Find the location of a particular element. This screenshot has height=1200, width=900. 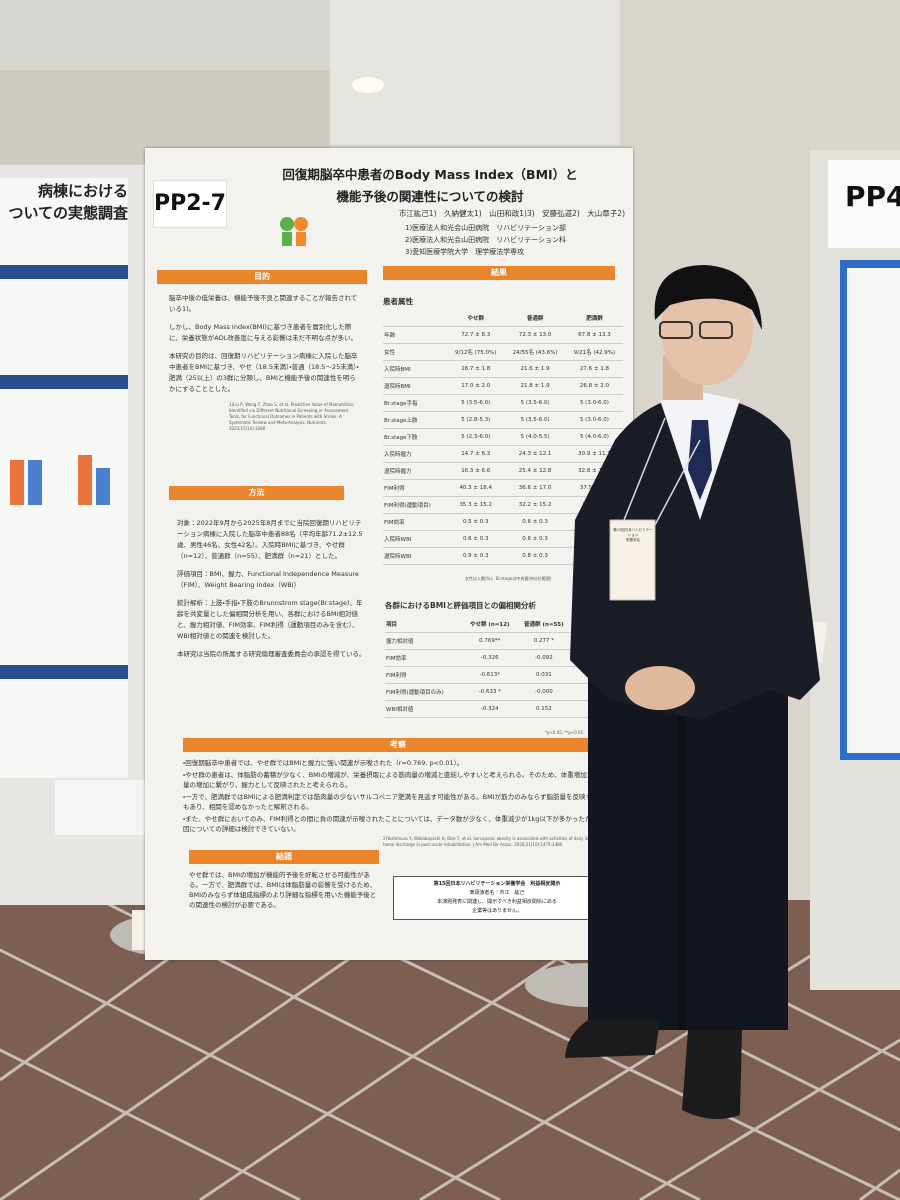

table-cell: 0.5 ± 0.3 is located at coordinates (476, 522).